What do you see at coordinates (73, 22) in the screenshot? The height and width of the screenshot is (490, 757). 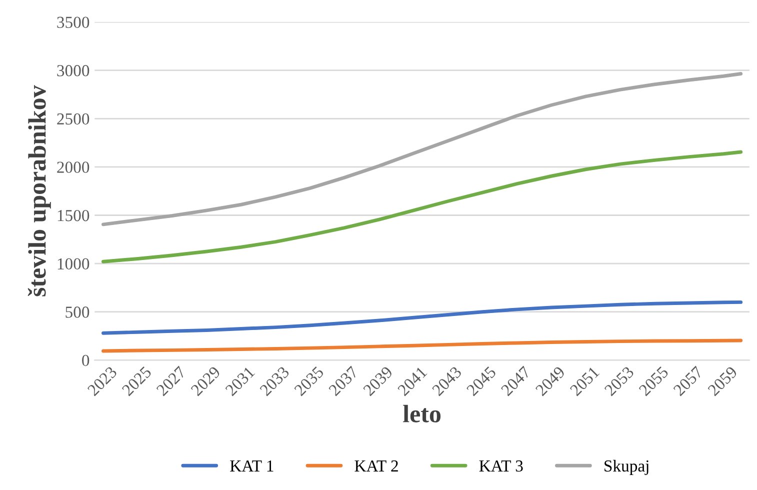 I see `y-tick-label: 3500` at bounding box center [73, 22].